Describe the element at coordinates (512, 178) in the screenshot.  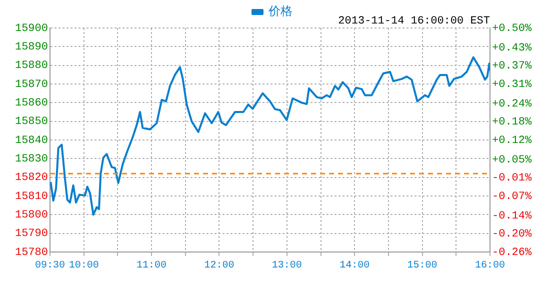
I see `y2-tick-label: -0.01%` at that location.